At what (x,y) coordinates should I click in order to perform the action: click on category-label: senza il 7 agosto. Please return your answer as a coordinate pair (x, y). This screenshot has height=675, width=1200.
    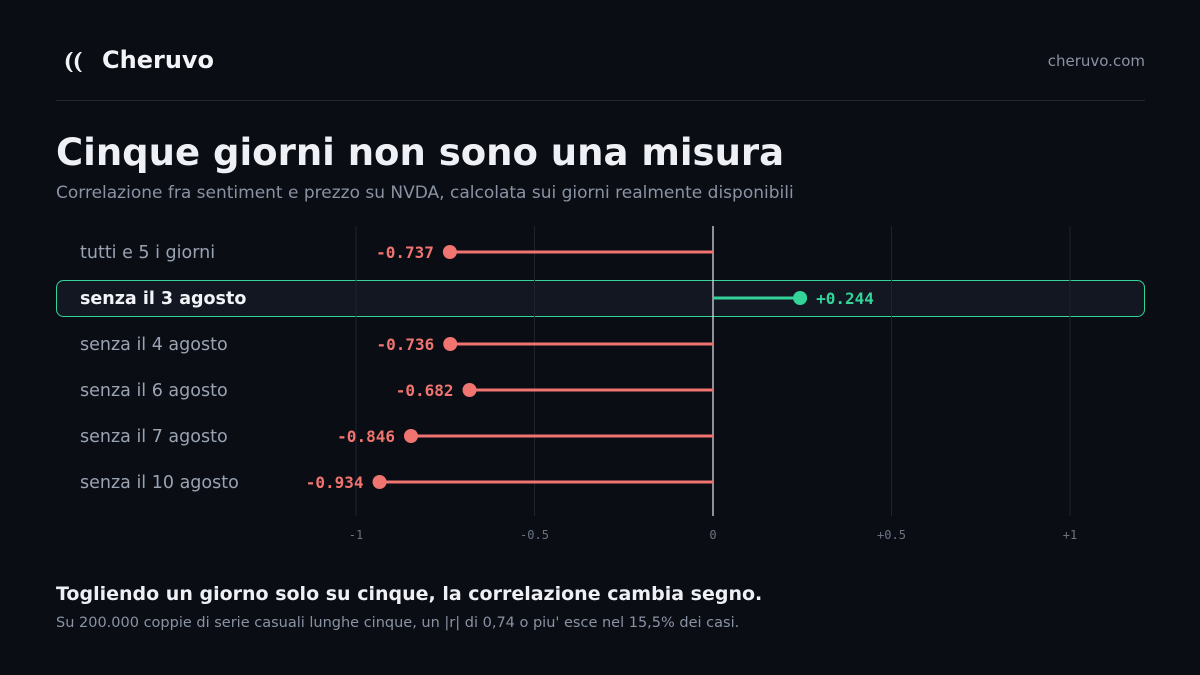
    Looking at the image, I should click on (154, 437).